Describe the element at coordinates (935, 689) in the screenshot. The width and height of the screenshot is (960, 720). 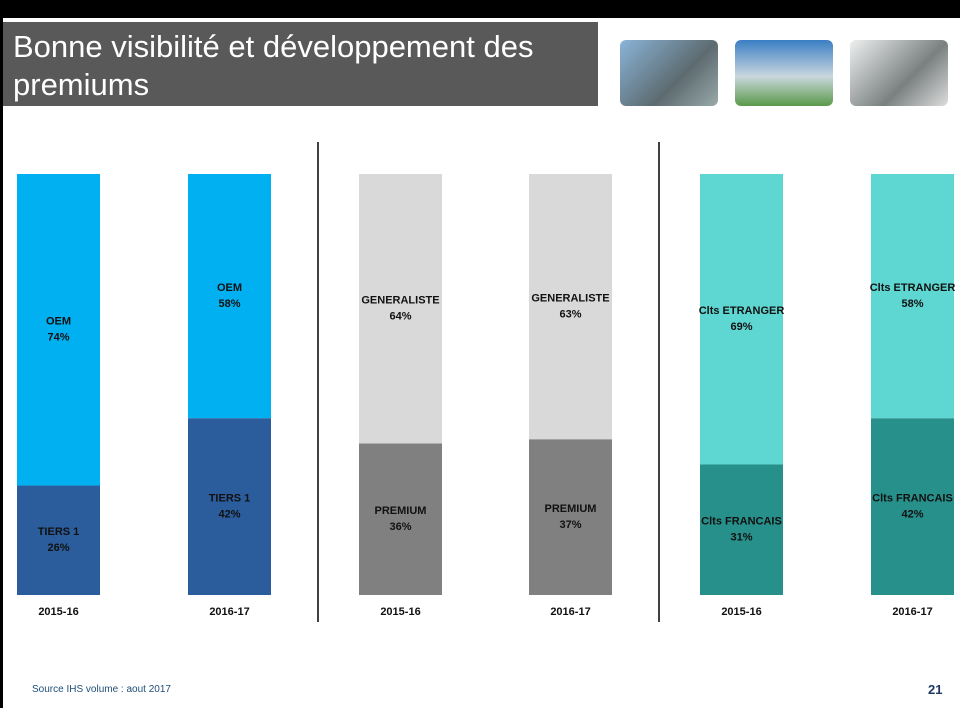
I see `page-number: 21` at that location.